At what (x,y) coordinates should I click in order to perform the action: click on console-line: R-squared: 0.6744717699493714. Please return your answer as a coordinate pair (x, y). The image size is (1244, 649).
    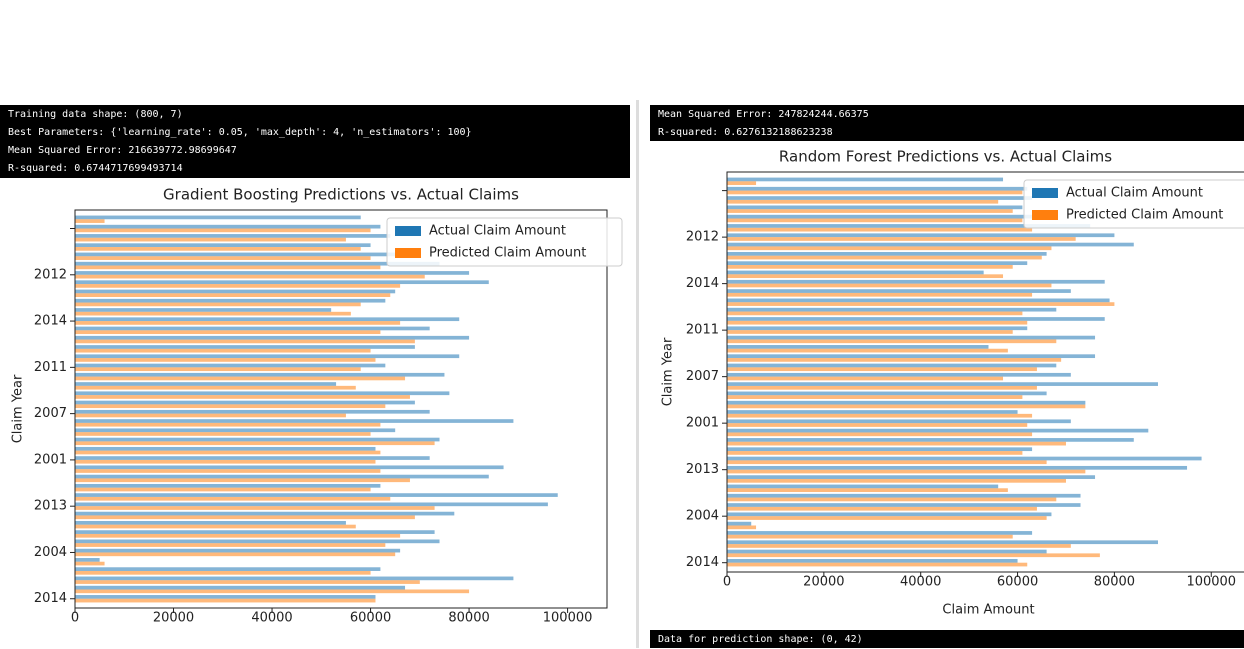
    Looking at the image, I should click on (95, 168).